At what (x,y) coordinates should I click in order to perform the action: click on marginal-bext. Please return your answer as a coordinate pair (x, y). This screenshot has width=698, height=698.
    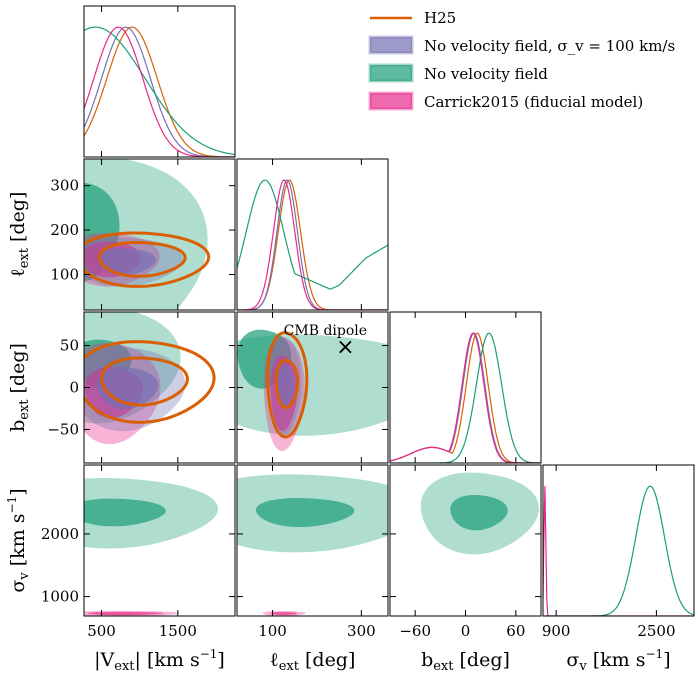
    Looking at the image, I should click on (465, 397).